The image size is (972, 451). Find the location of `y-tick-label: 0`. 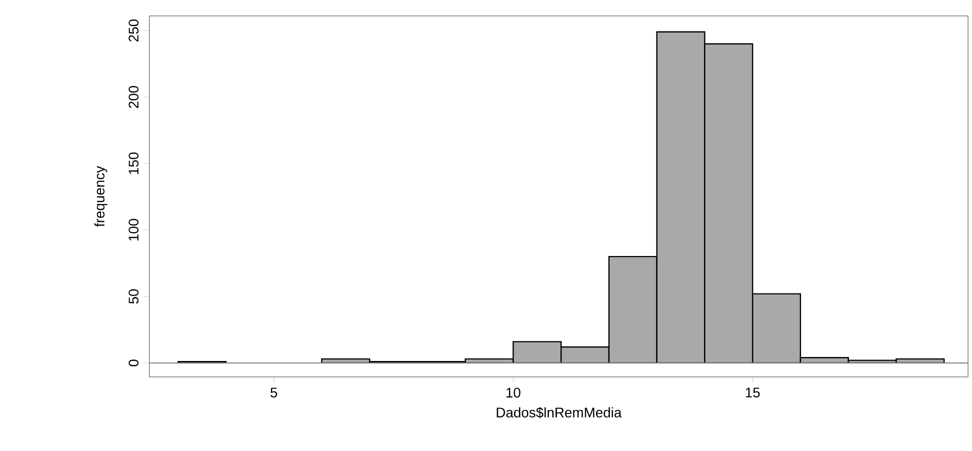

y-tick-label: 0 is located at coordinates (133, 363).